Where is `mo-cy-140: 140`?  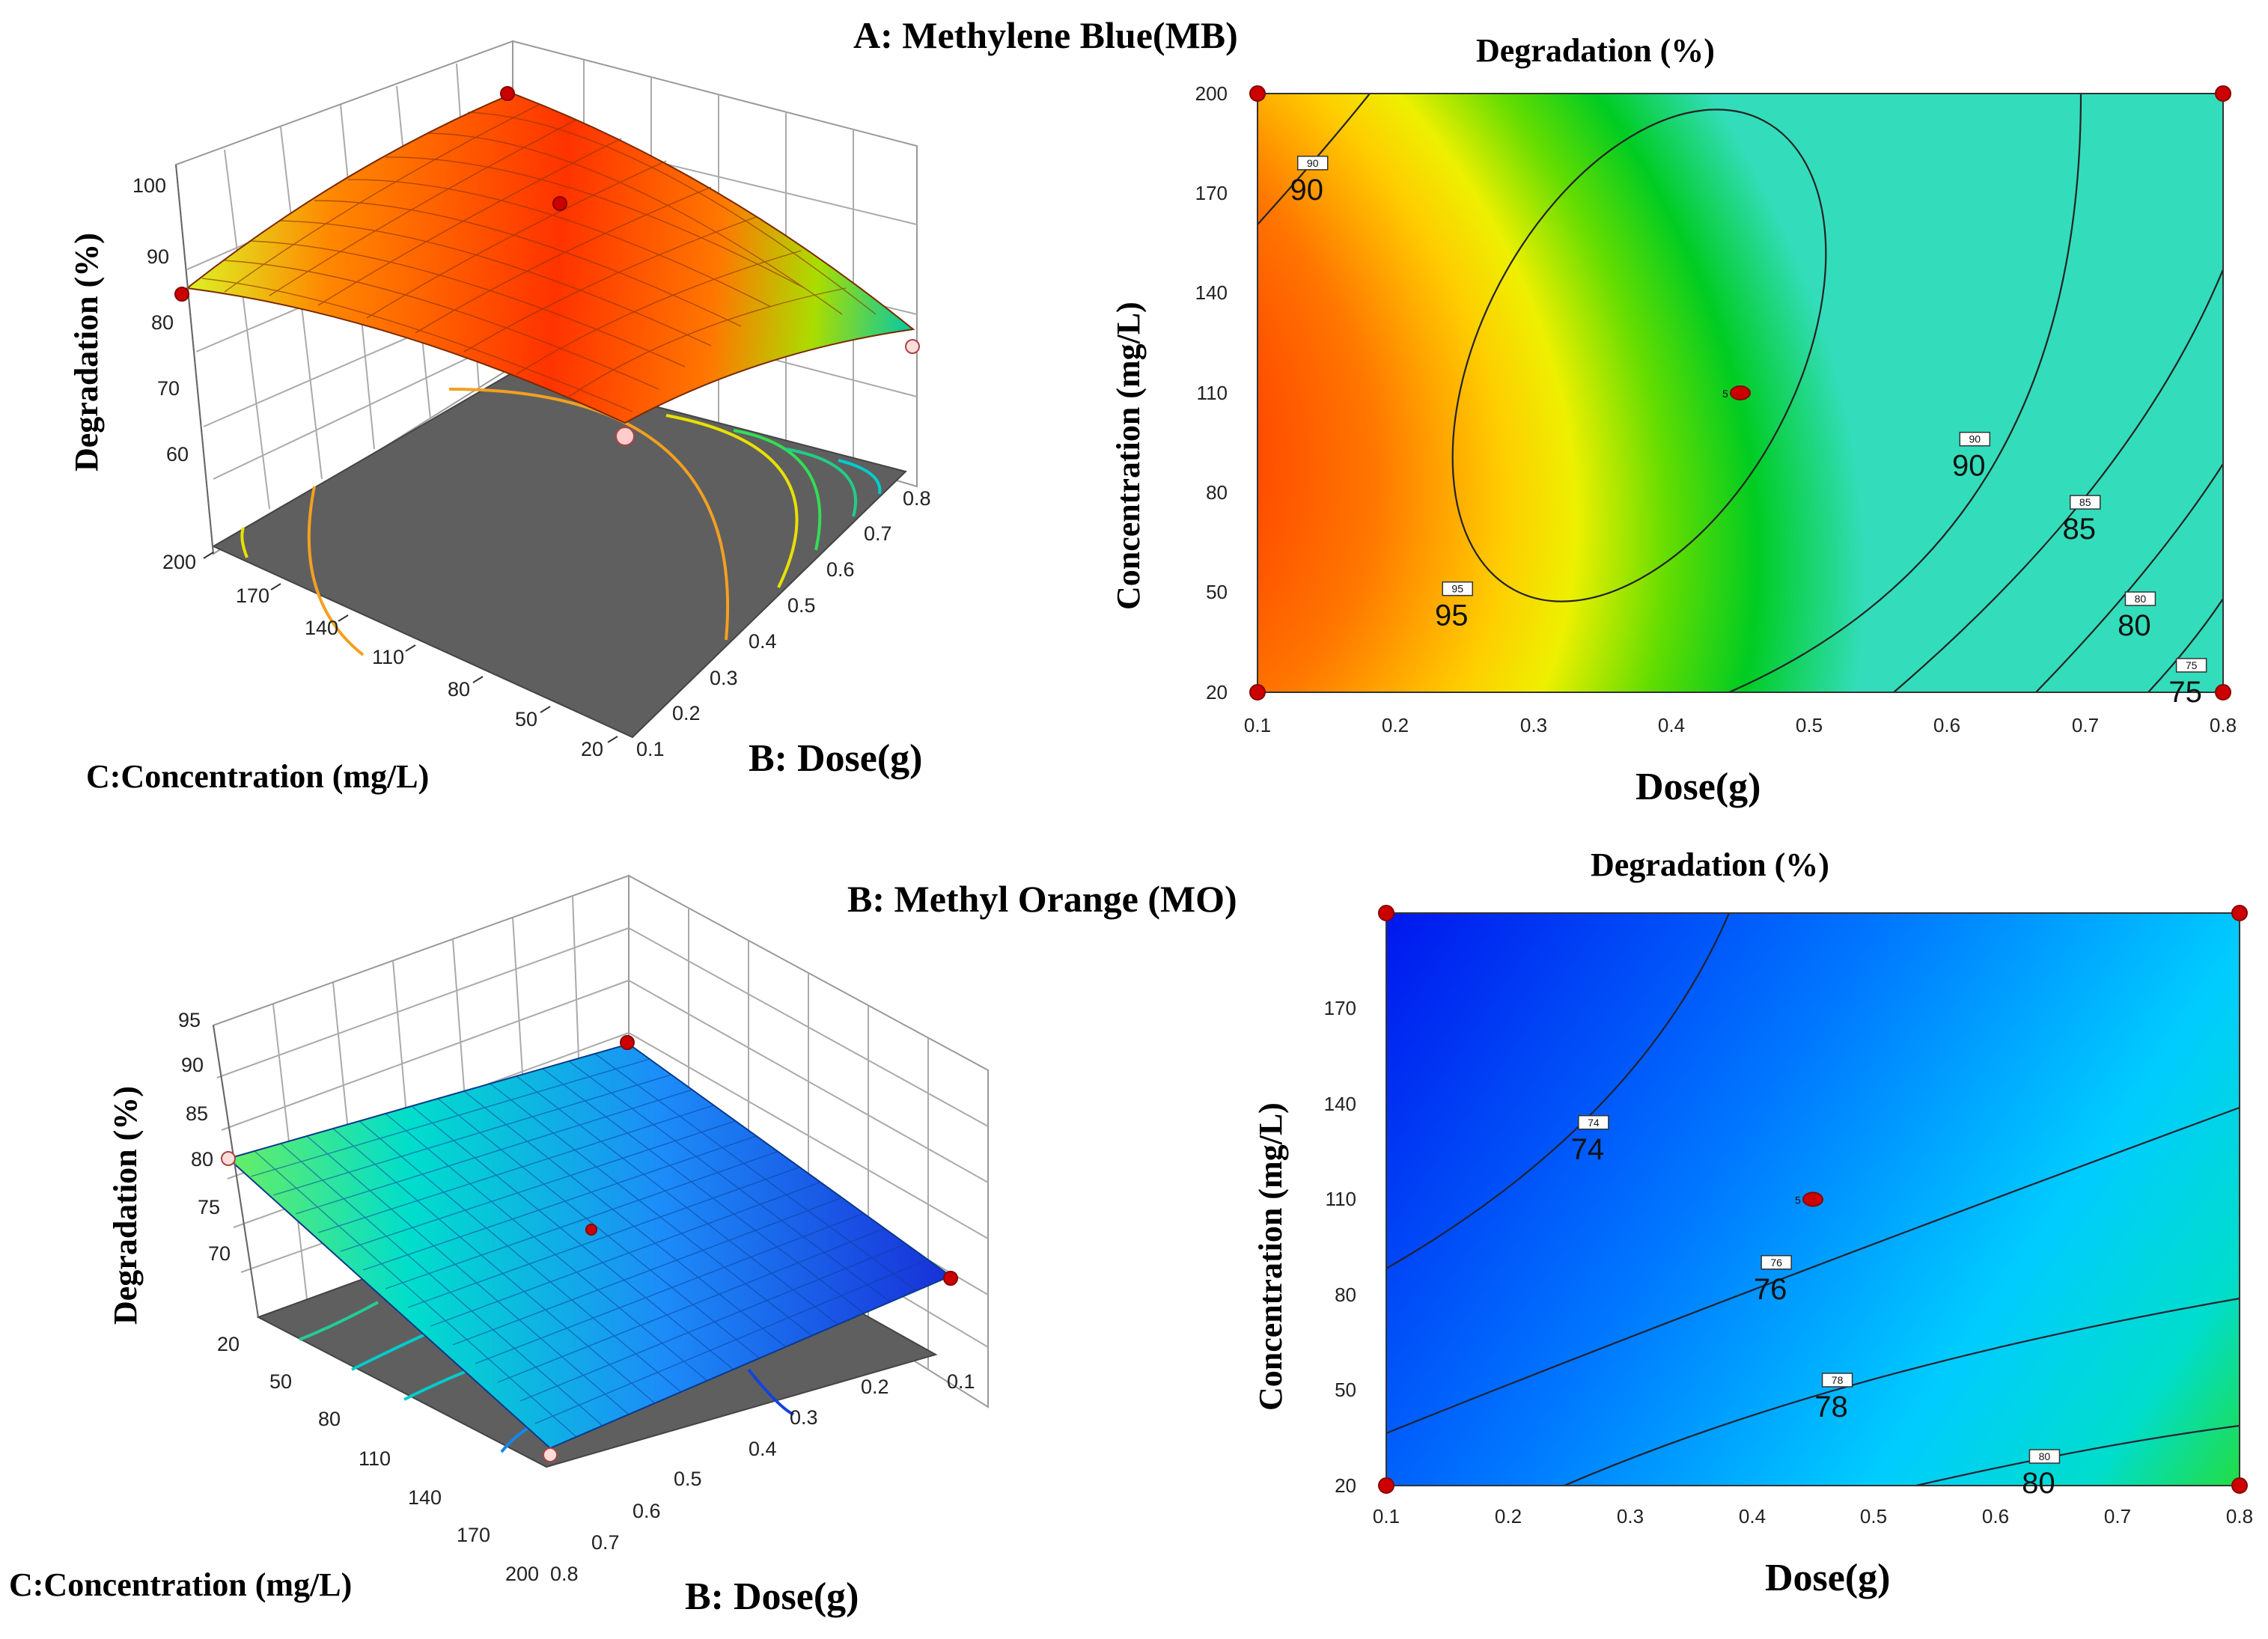 mo-cy-140: 140 is located at coordinates (1340, 1104).